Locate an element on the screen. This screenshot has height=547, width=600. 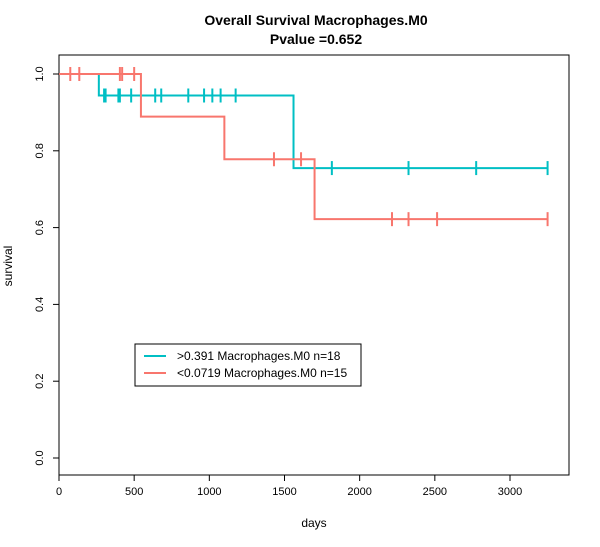
x-tick-label: 0 is located at coordinates (59, 492).